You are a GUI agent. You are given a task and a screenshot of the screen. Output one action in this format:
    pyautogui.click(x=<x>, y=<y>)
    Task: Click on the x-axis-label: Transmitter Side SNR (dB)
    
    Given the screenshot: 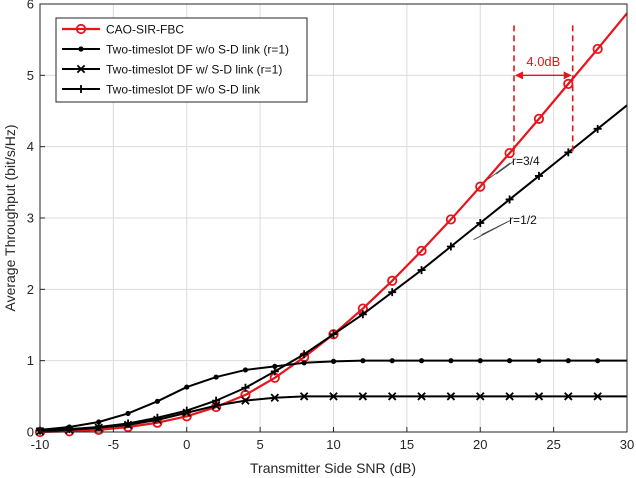 What is the action you would take?
    pyautogui.click(x=333, y=468)
    